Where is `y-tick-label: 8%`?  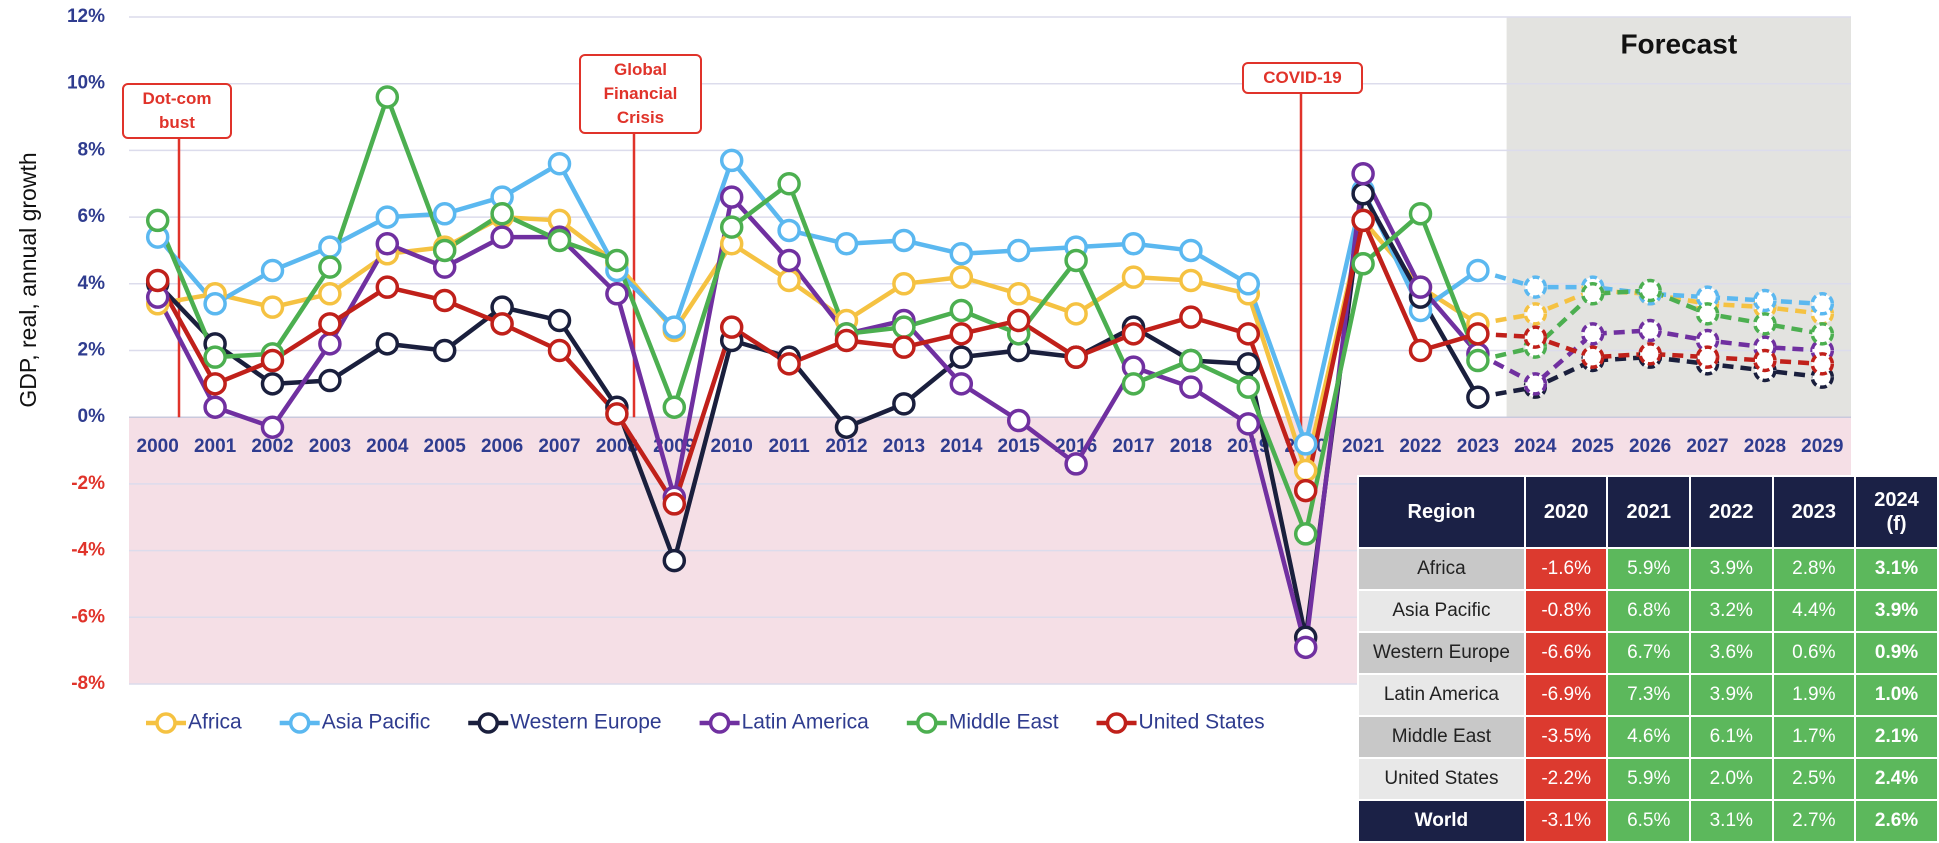
y-tick-label: 8% is located at coordinates (92, 149).